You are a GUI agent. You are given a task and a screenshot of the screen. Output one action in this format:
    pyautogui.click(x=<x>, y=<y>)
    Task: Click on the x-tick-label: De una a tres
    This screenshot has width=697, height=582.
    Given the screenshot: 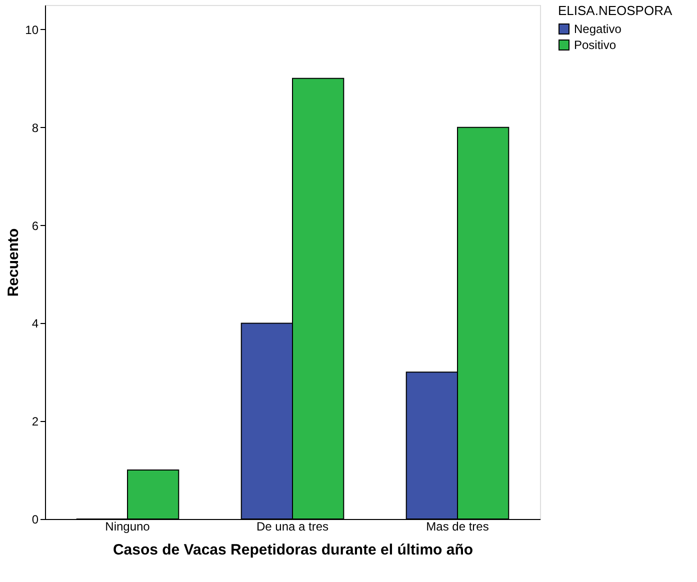 What is the action you would take?
    pyautogui.click(x=292, y=527)
    